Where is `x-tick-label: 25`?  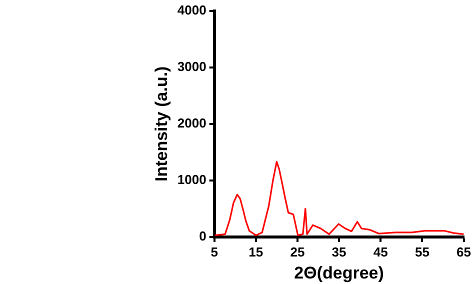 x-tick-label: 25 is located at coordinates (297, 252).